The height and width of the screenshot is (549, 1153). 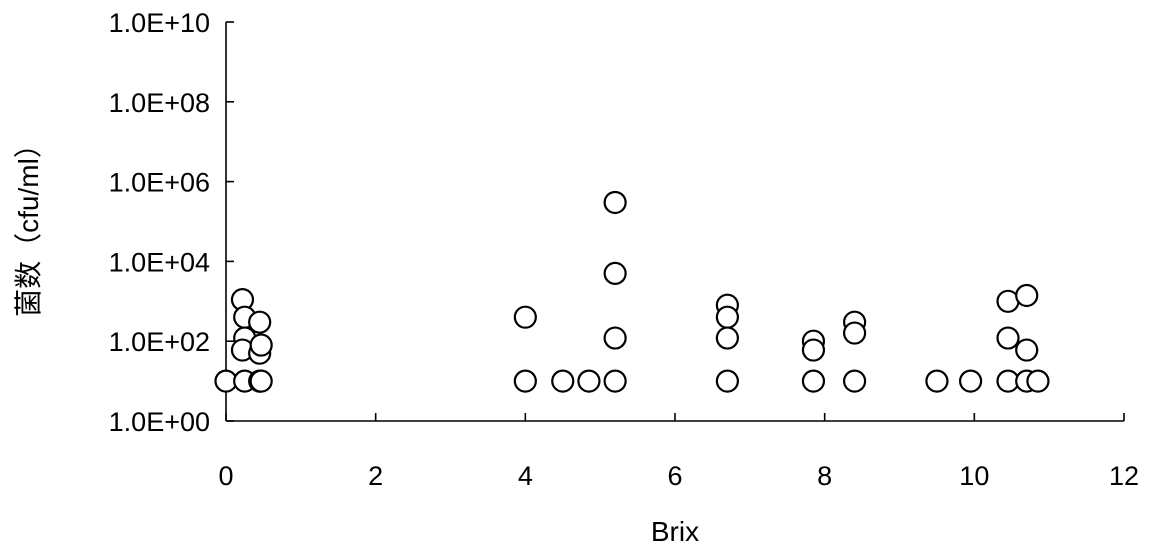 What do you see at coordinates (159, 422) in the screenshot?
I see `y-tick-label: 1.0E+00` at bounding box center [159, 422].